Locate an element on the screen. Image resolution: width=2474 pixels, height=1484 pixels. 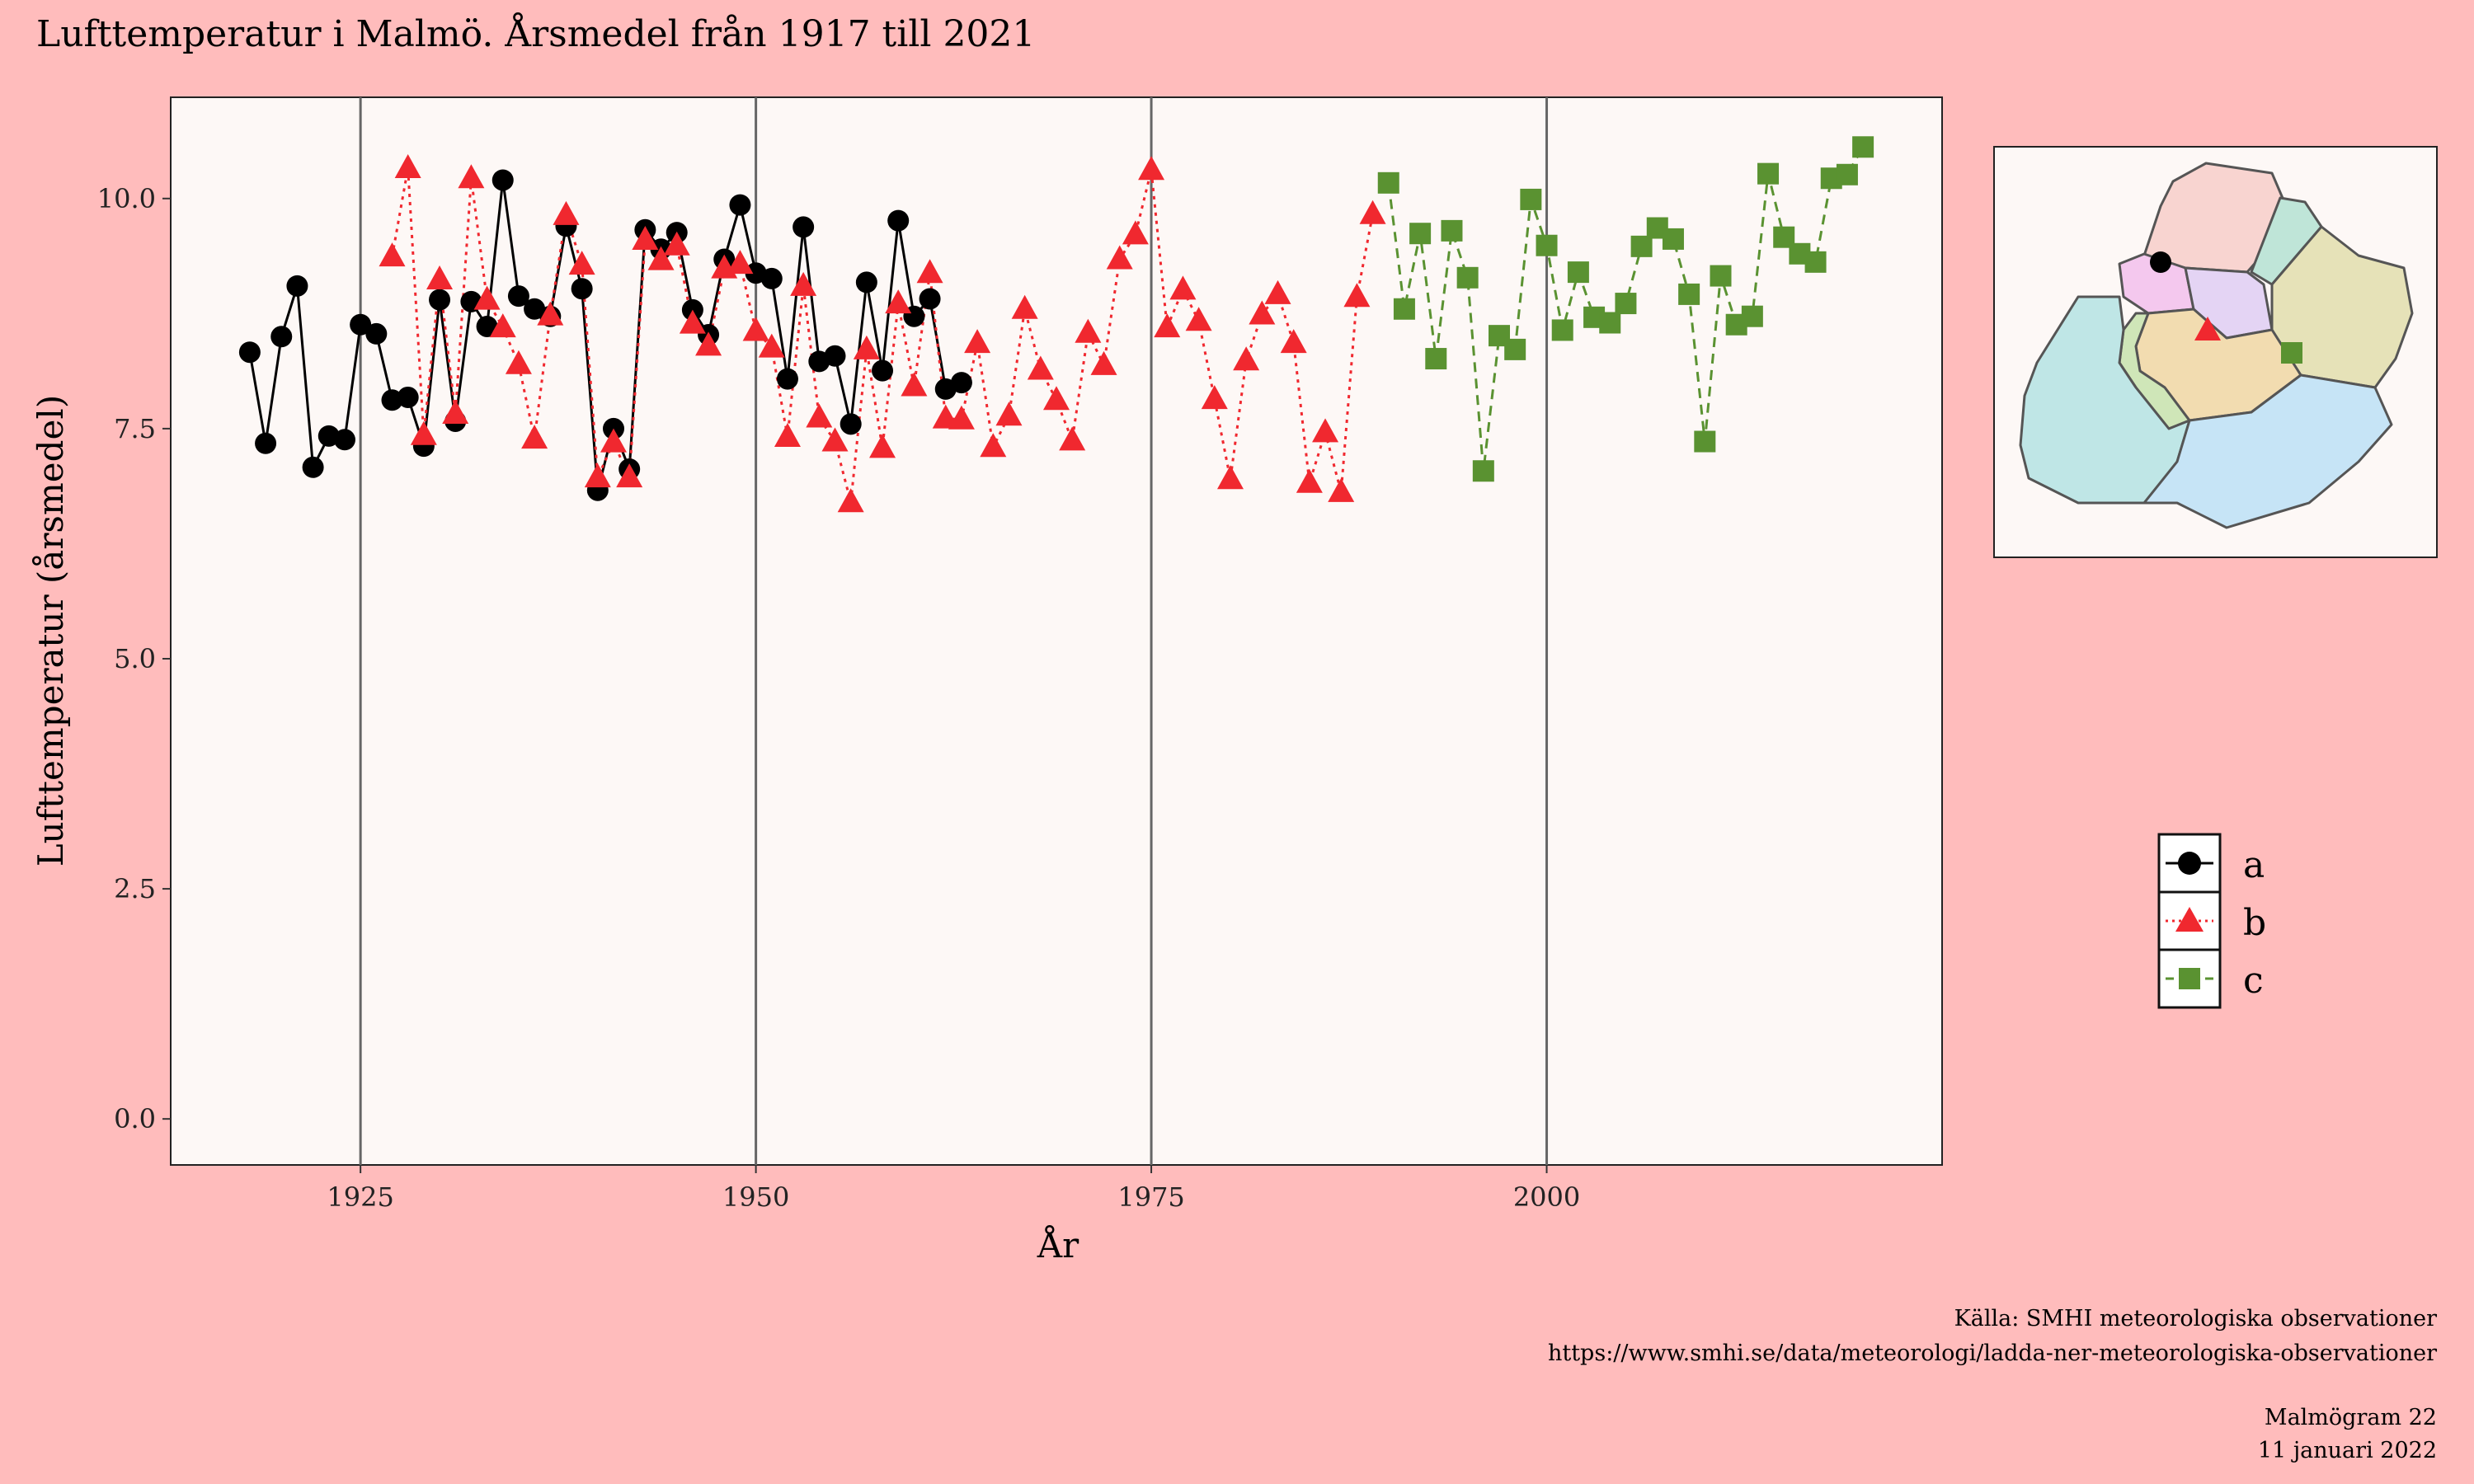
x-axis-title: År is located at coordinates (1058, 1245).